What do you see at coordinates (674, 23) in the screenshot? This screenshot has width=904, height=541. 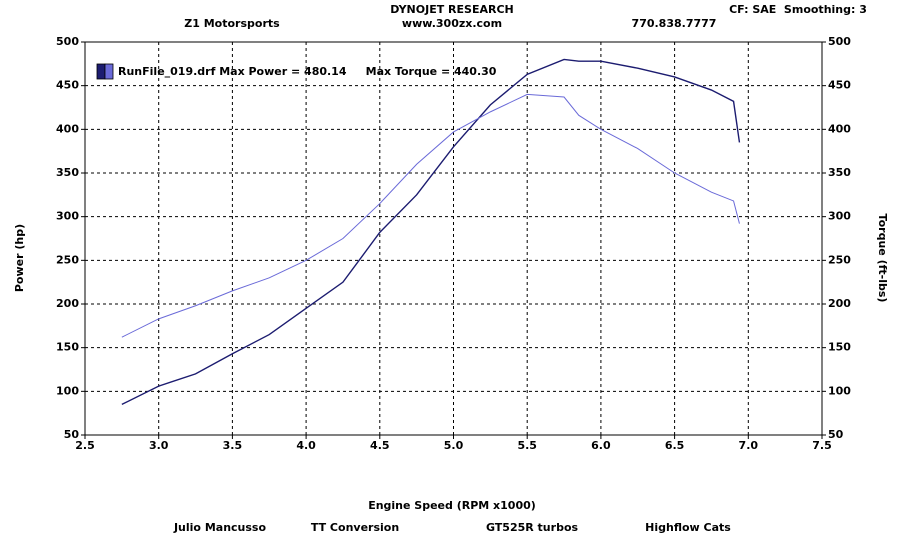 I see `phone: 770.838.7777` at bounding box center [674, 23].